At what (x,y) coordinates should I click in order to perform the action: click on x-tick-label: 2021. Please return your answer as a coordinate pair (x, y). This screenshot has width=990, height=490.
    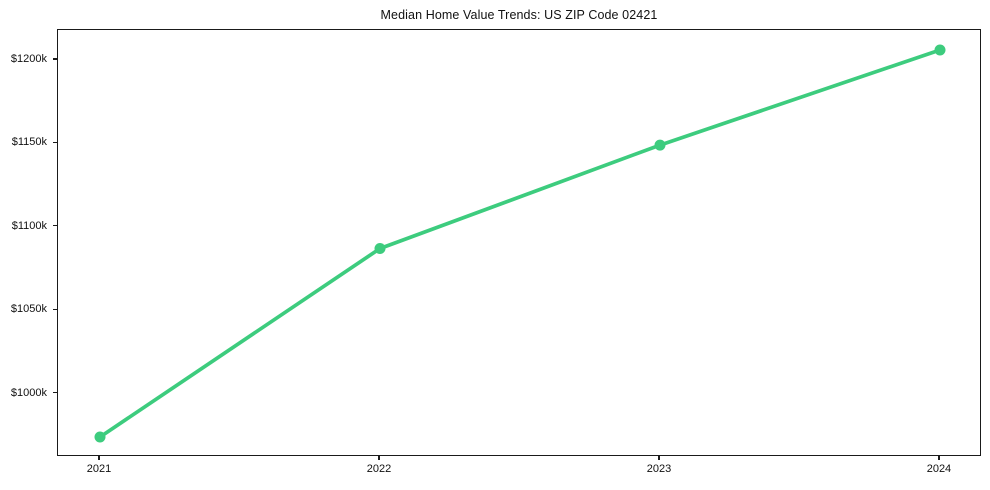
    Looking at the image, I should click on (99, 469).